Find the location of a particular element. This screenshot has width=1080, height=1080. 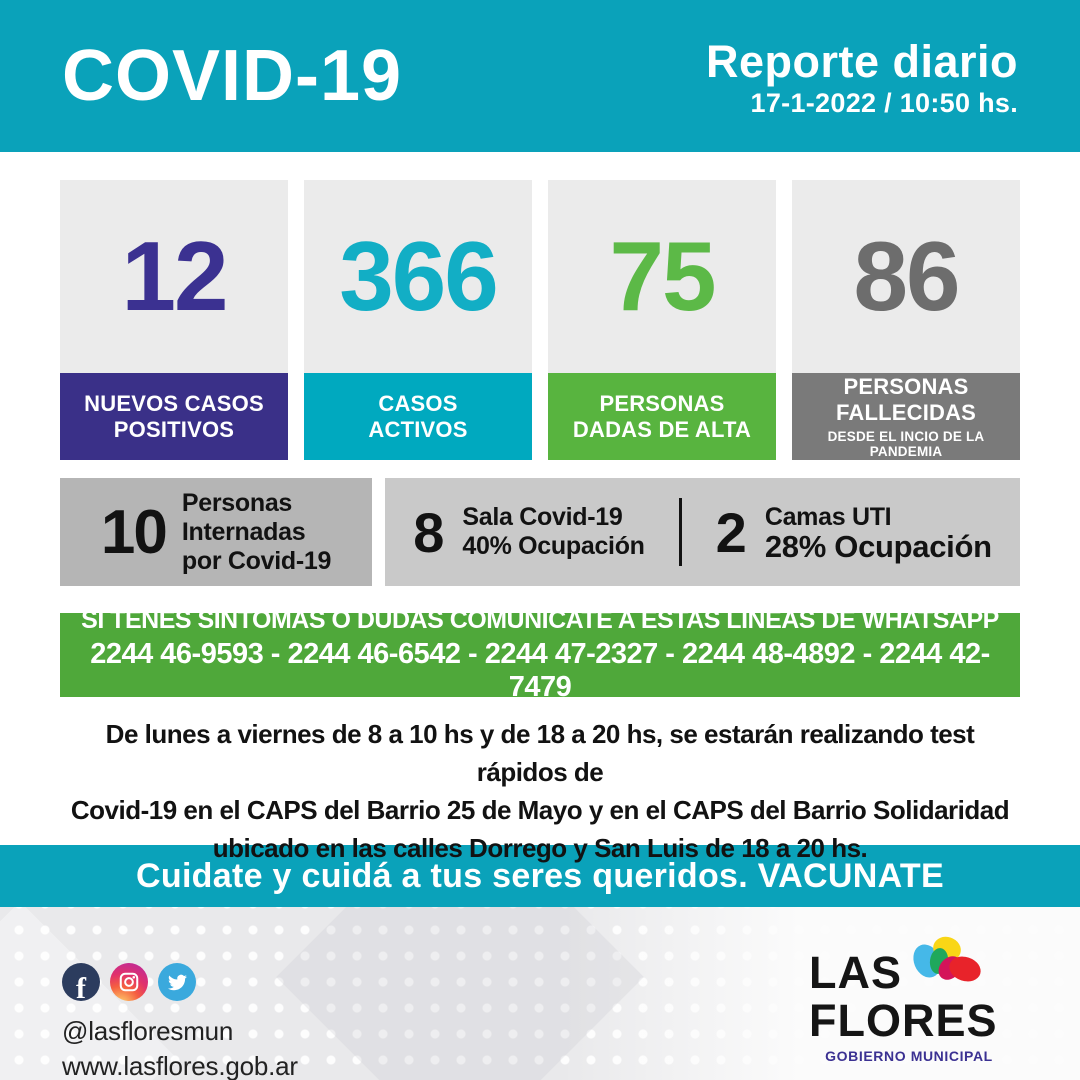

social-block: f @lasfloresmun www.lasflores is located at coordinates (180, 1021).